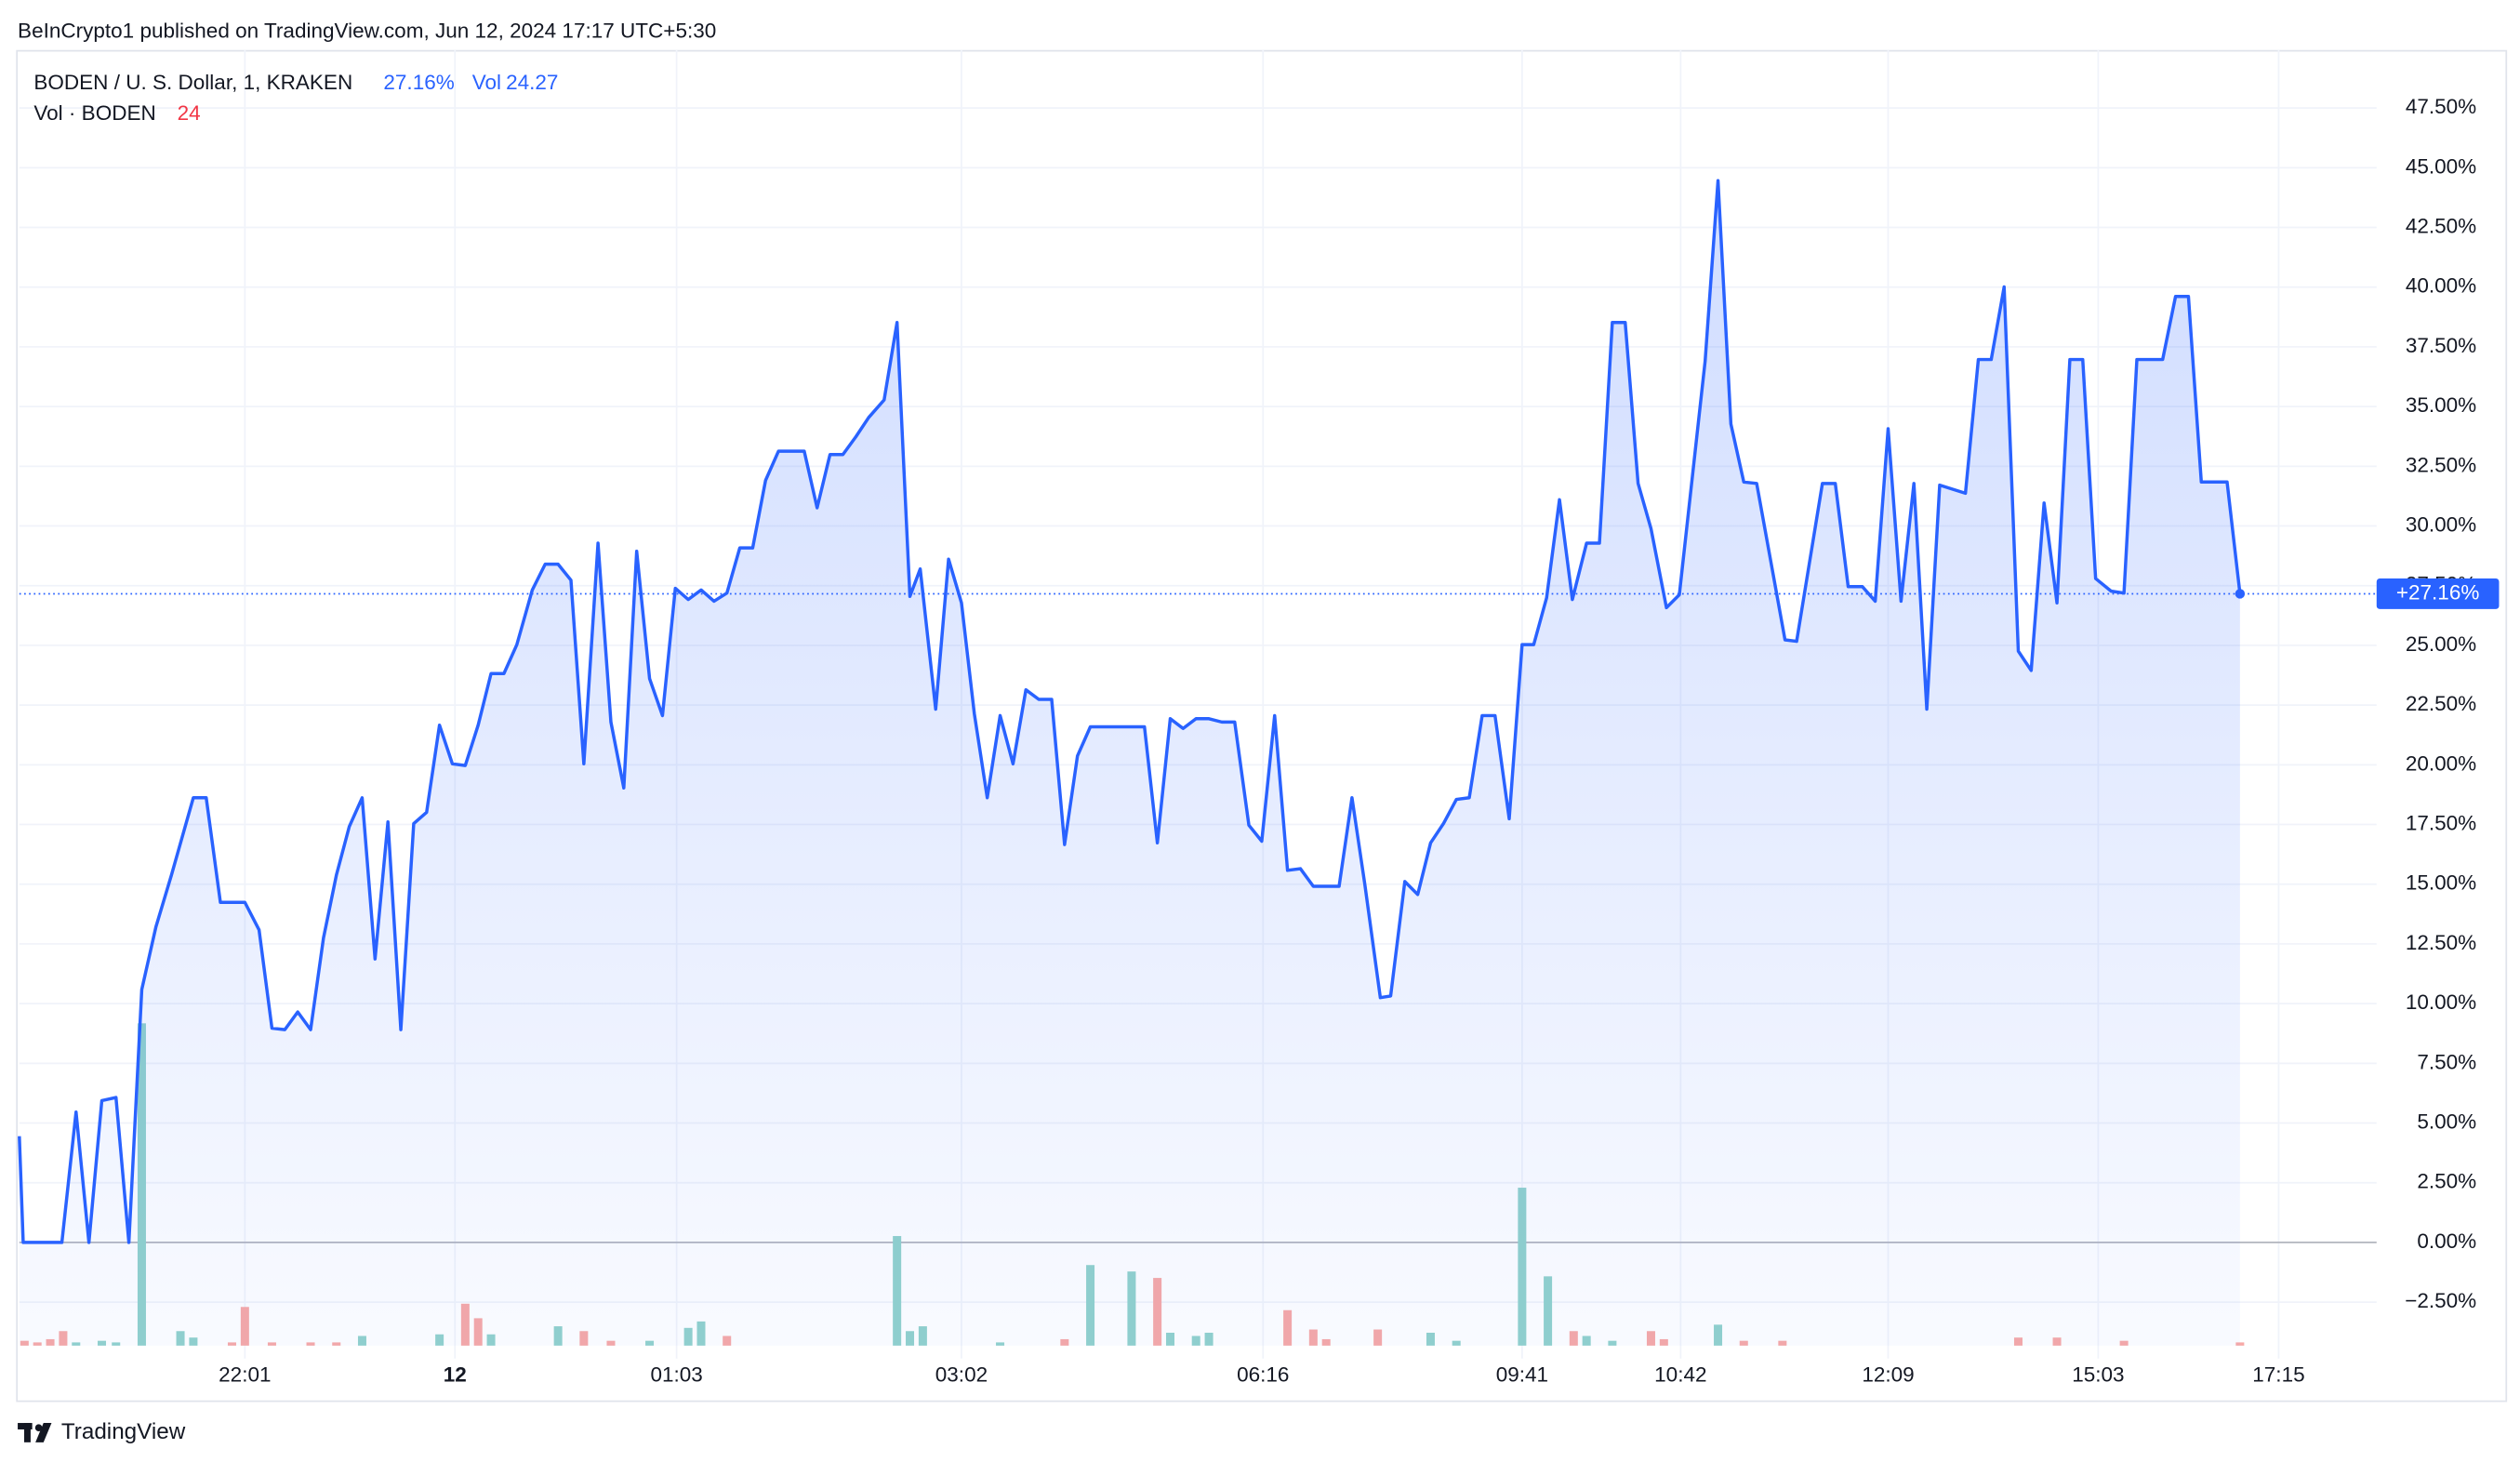 The height and width of the screenshot is (1462, 2520). I want to click on y-tick-label: −2.50%, so click(2440, 1301).